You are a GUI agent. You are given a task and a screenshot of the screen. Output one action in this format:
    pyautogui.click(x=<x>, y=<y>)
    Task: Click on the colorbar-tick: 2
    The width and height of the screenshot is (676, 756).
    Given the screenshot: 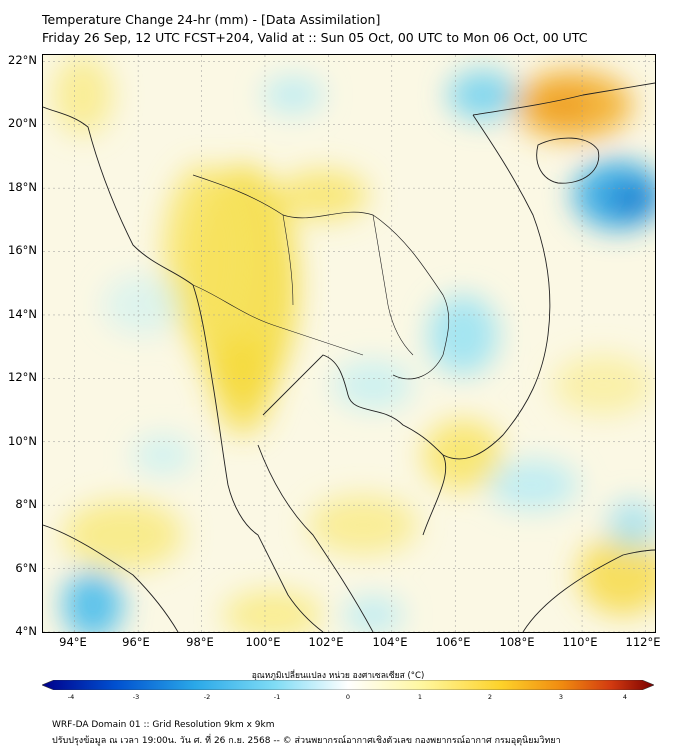 What is the action you would take?
    pyautogui.click(x=490, y=697)
    